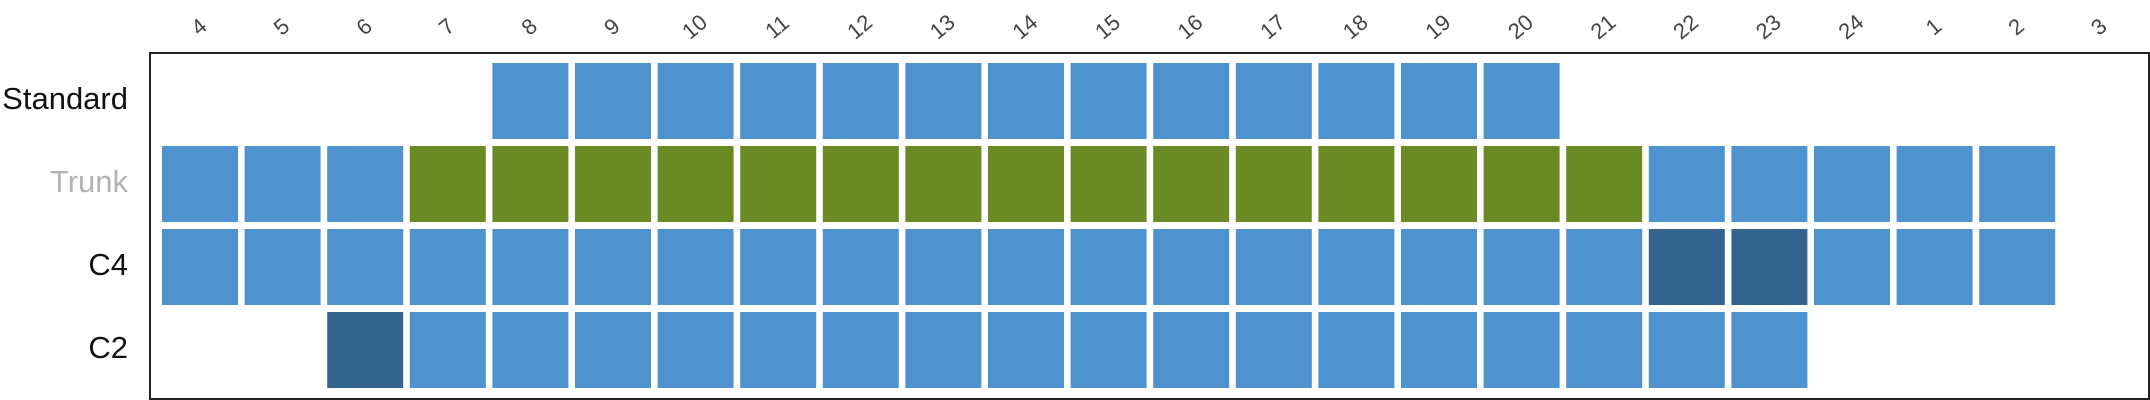 This screenshot has width=2150, height=400. Describe the element at coordinates (529, 26) in the screenshot. I see `hour-label: 8` at that location.